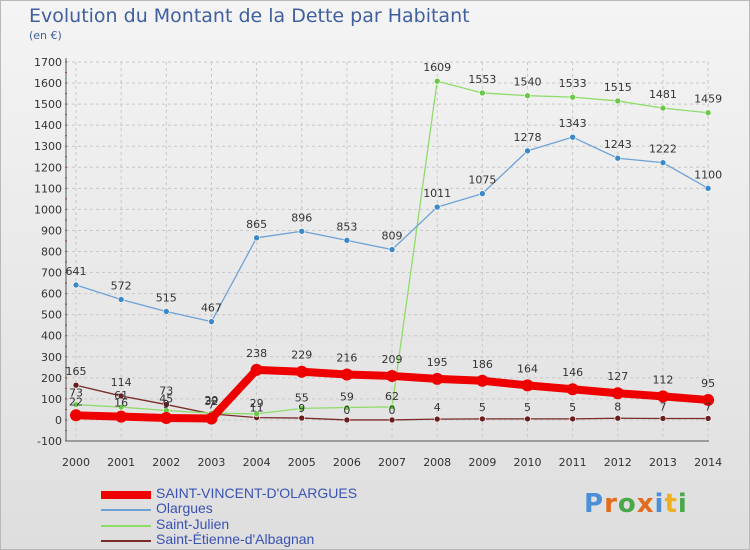 The width and height of the screenshot is (750, 550). I want to click on y-tick-label: 1300, so click(48, 146).